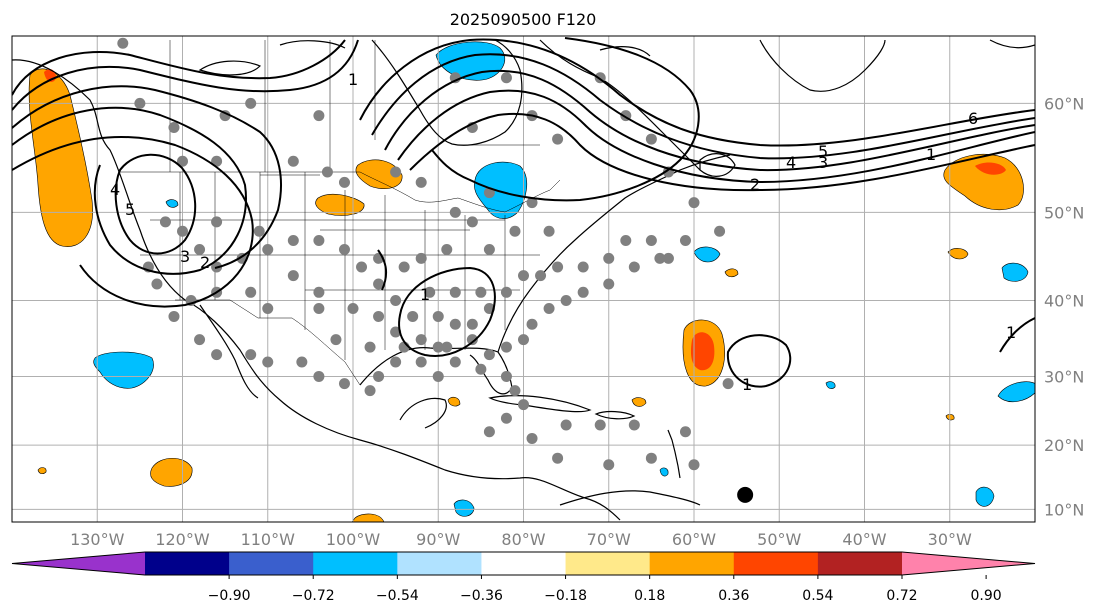 The image size is (1105, 615). What do you see at coordinates (115, 189) in the screenshot?
I see `contour-label: 4` at bounding box center [115, 189].